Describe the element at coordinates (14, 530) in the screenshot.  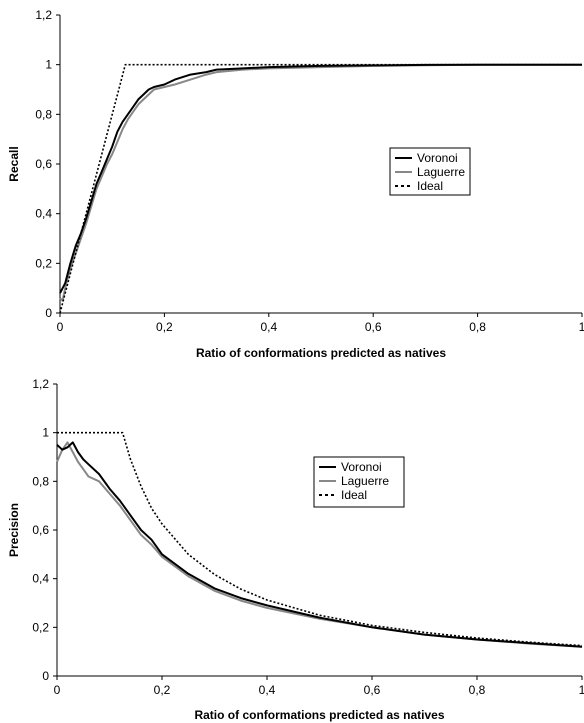
I see `y-axis-label: Precision` at that location.